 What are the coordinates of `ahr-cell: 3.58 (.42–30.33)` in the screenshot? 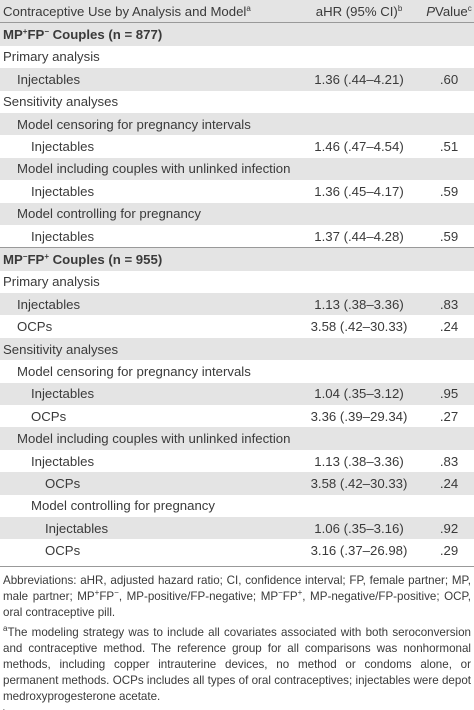 It's located at (359, 483).